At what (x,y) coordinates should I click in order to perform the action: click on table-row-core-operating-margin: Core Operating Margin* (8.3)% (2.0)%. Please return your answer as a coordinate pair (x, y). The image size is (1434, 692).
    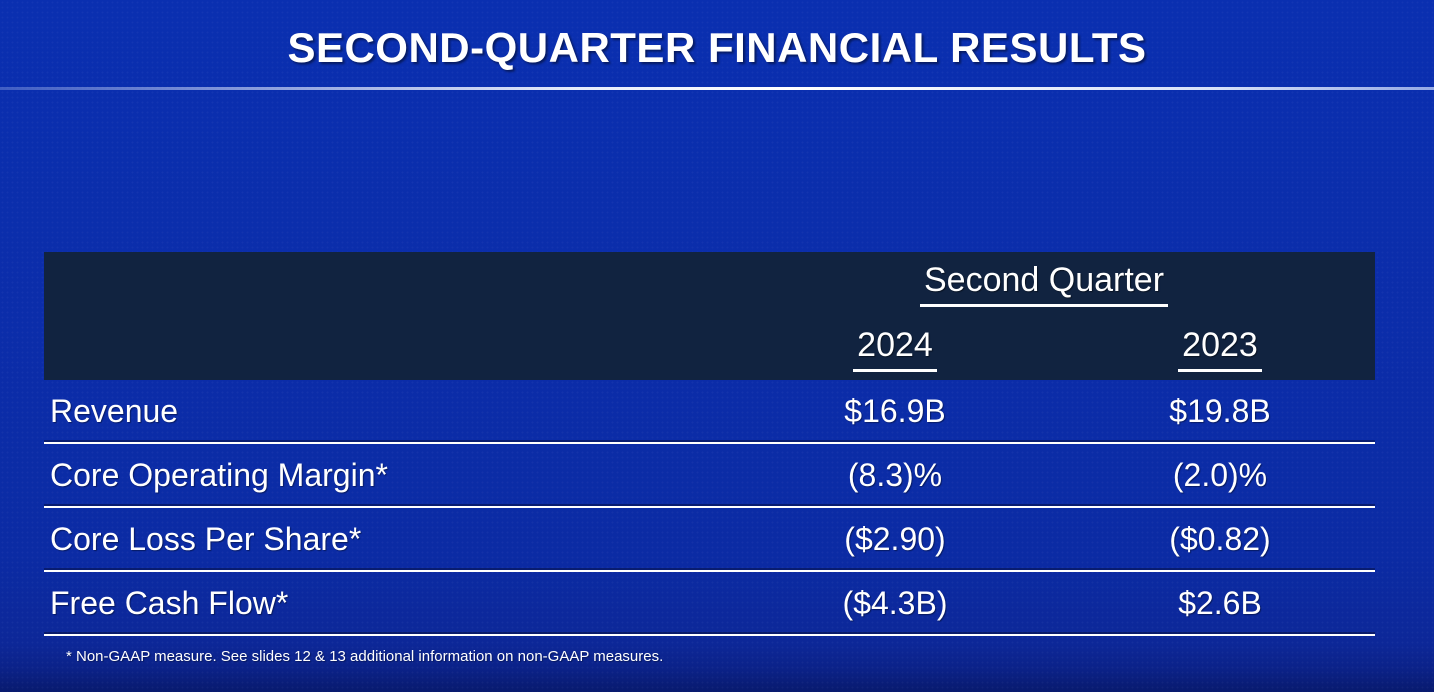
    Looking at the image, I should click on (709, 476).